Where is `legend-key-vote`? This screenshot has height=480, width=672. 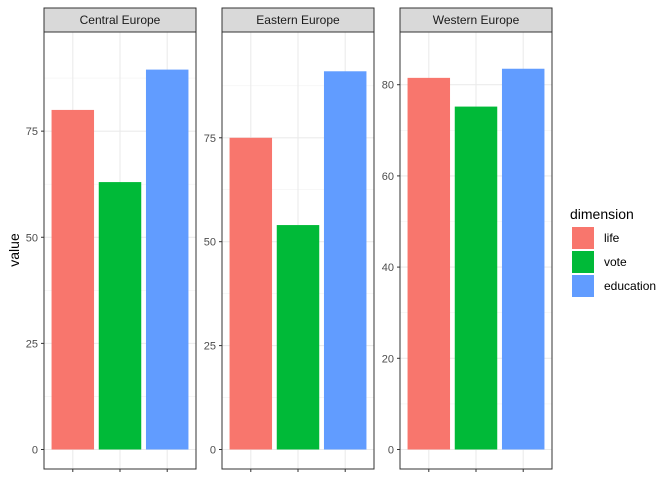 legend-key-vote is located at coordinates (583, 262).